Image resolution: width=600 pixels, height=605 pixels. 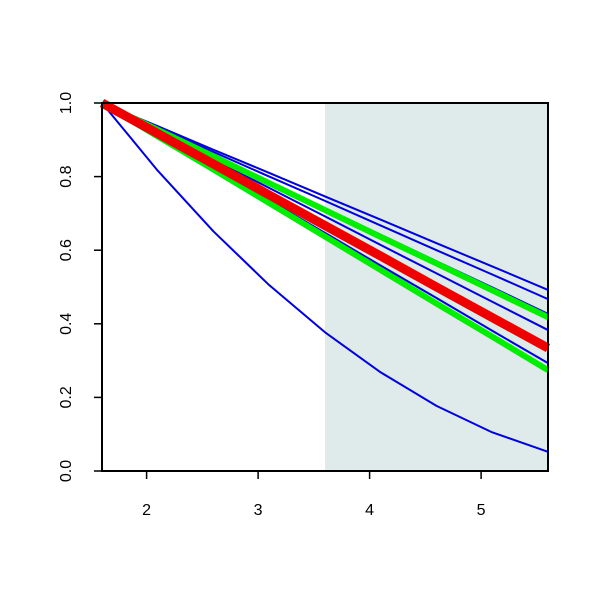 What do you see at coordinates (66, 250) in the screenshot?
I see `y-tick-label: 0.6` at bounding box center [66, 250].